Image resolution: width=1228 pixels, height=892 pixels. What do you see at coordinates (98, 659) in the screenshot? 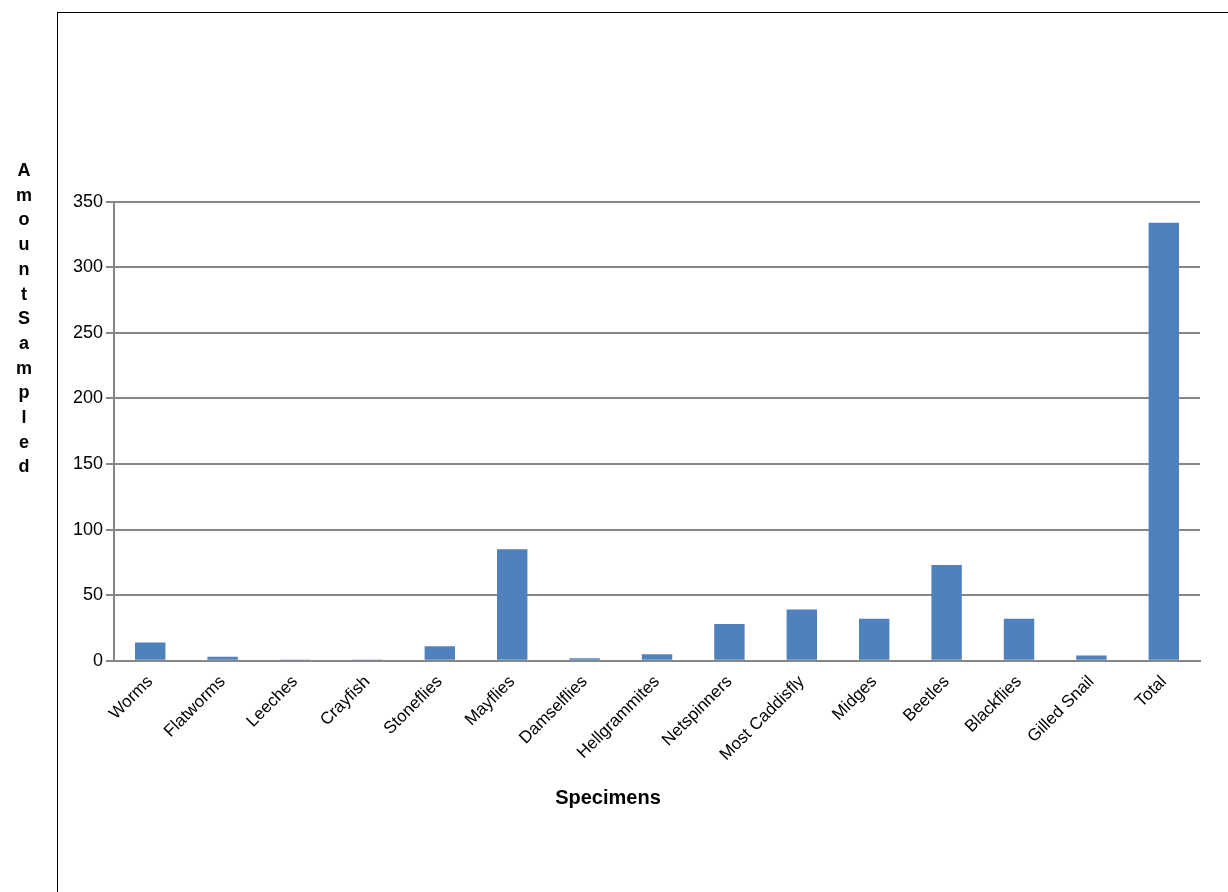
I see `y-tick-label: 0` at bounding box center [98, 659].